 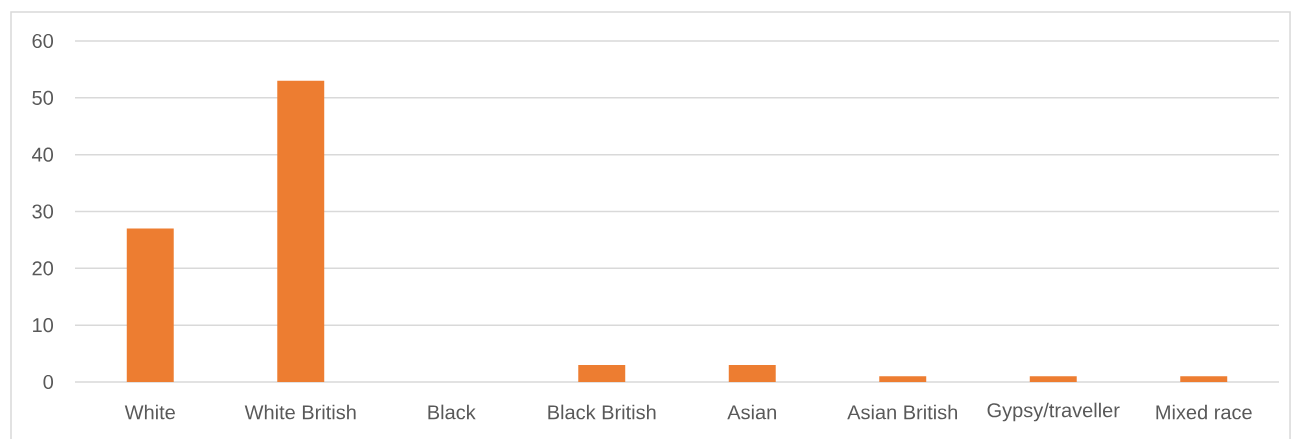 I want to click on x-tick-label: Black British, so click(x=602, y=412).